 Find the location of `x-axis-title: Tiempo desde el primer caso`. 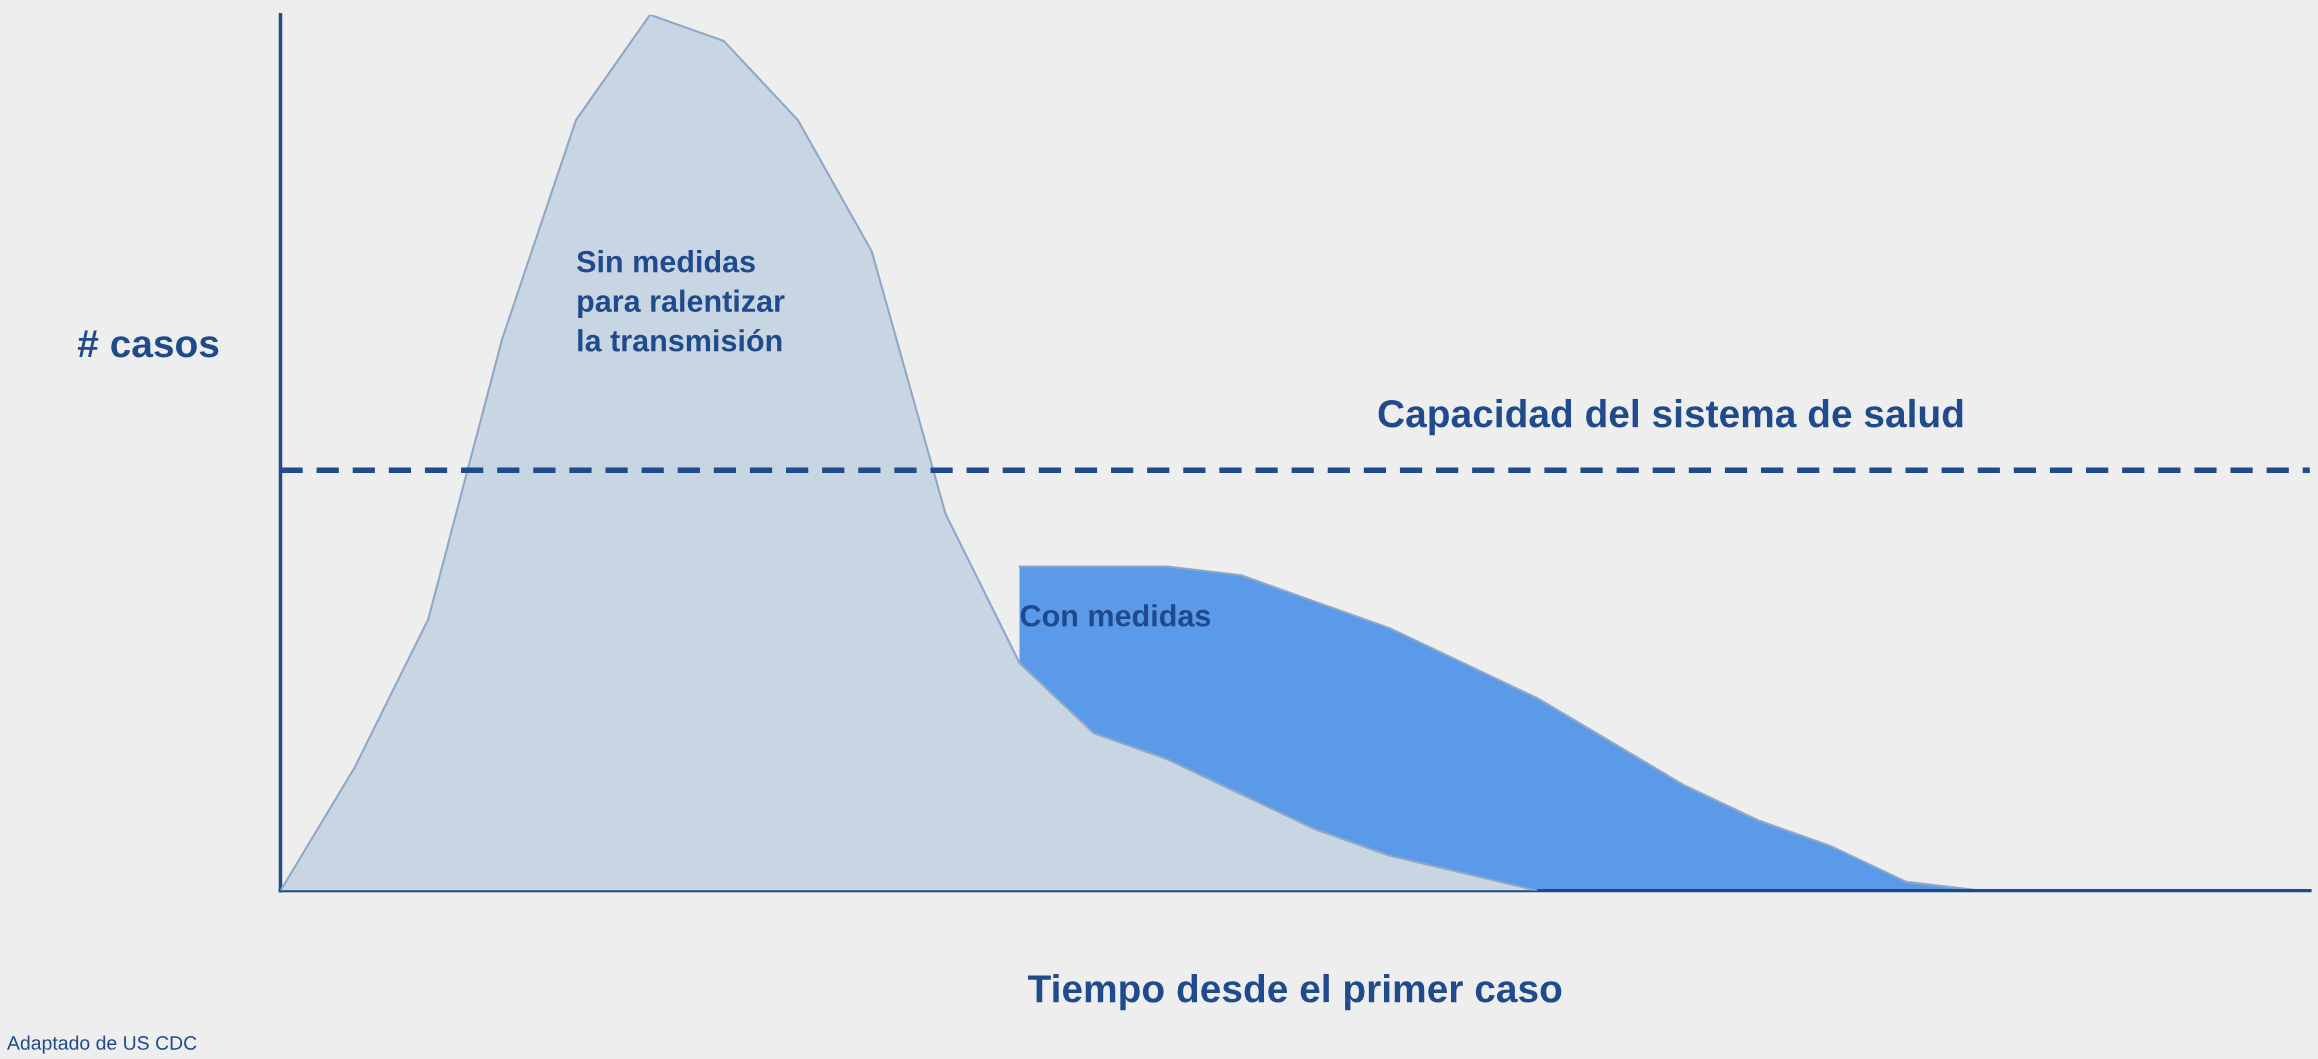

x-axis-title: Tiempo desde el primer caso is located at coordinates (1294, 992).